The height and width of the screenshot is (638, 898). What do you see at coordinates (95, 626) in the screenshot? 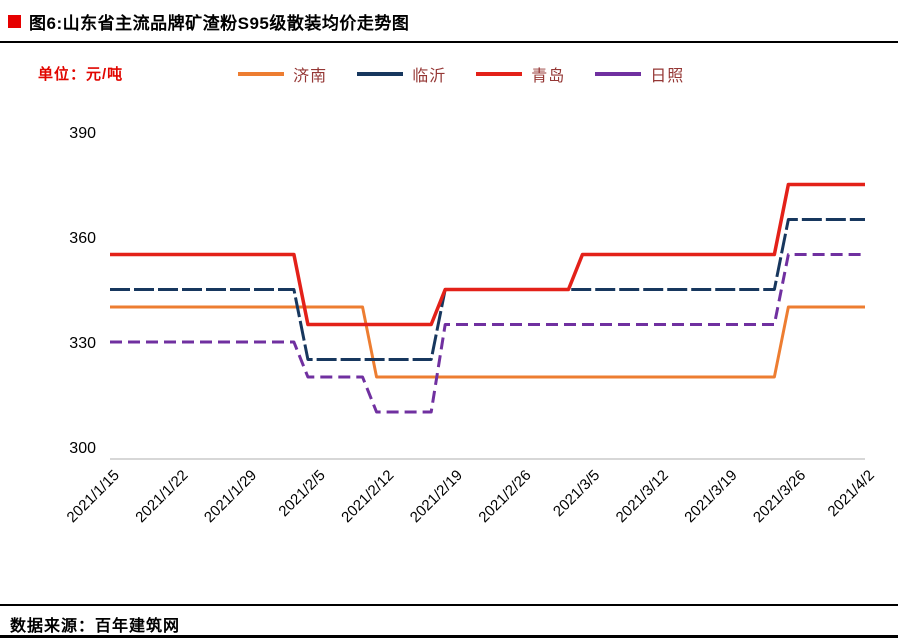
I see `source-text: 数据来源：百年建筑网` at bounding box center [95, 626].